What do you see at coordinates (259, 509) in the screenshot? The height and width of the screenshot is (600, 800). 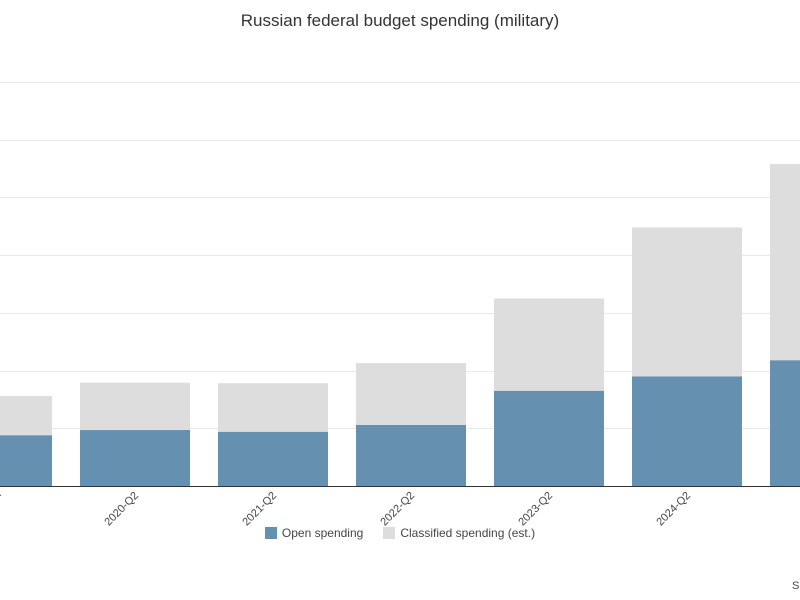 I see `x-tick-label: 2021-Q2` at bounding box center [259, 509].